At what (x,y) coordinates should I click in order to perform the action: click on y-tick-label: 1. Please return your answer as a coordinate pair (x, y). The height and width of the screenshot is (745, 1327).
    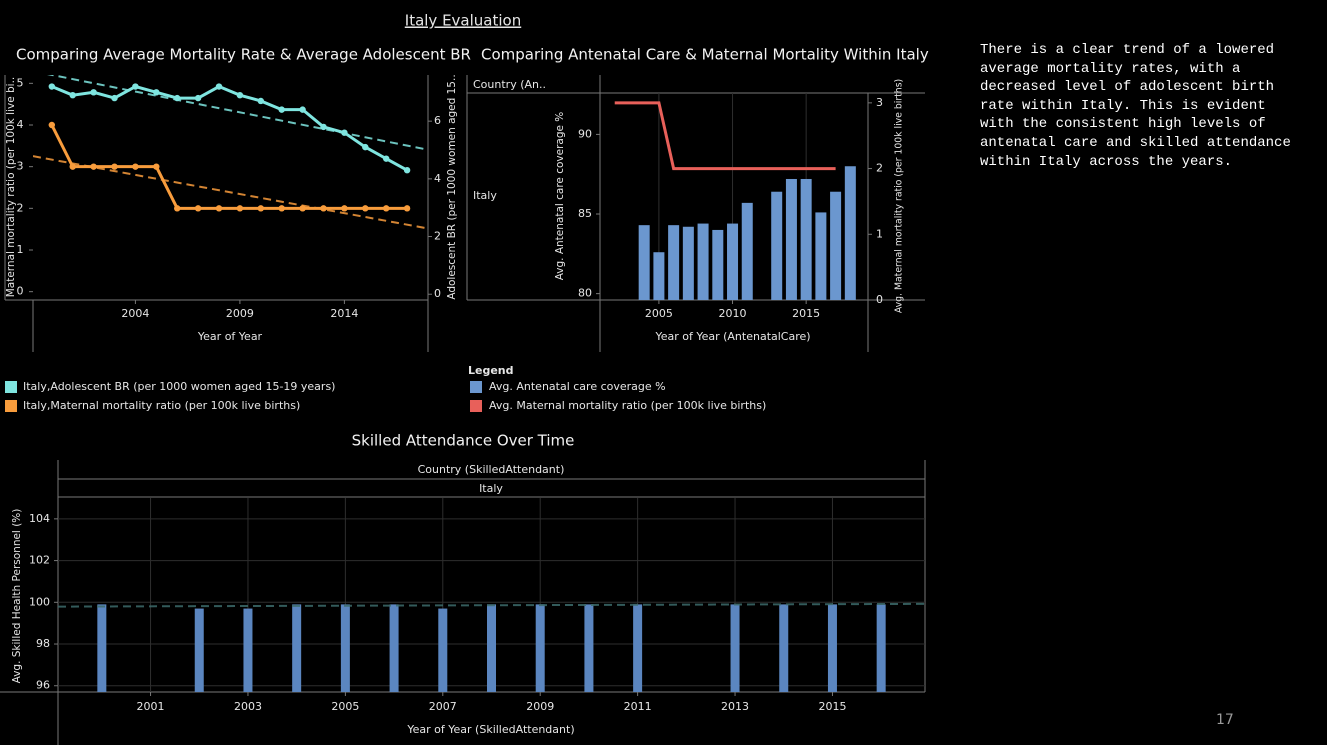
    Looking at the image, I should click on (20, 249).